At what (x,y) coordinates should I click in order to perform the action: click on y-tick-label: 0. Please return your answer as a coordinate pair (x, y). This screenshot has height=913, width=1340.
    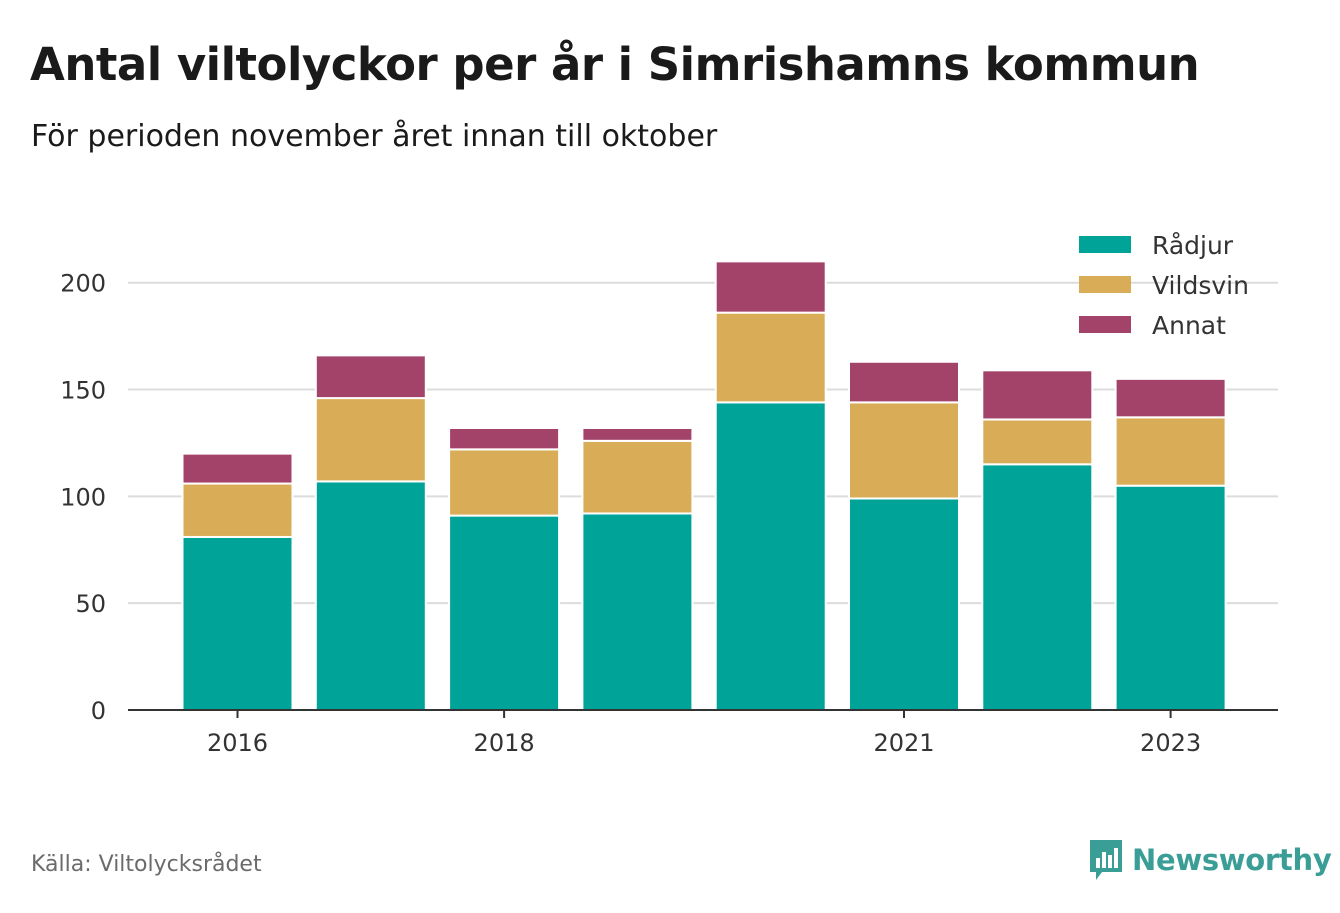
    Looking at the image, I should click on (98, 711).